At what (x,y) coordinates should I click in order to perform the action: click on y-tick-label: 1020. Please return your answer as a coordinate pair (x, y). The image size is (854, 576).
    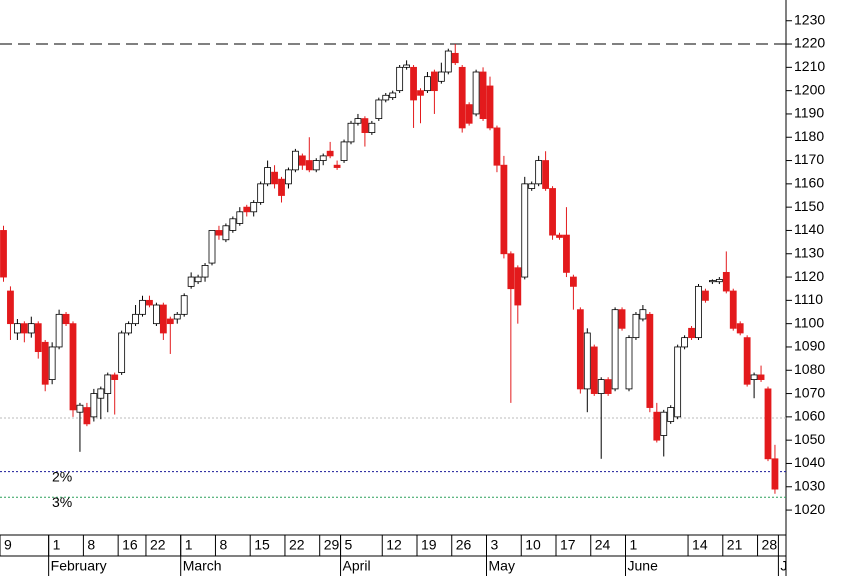
    Looking at the image, I should click on (809, 509).